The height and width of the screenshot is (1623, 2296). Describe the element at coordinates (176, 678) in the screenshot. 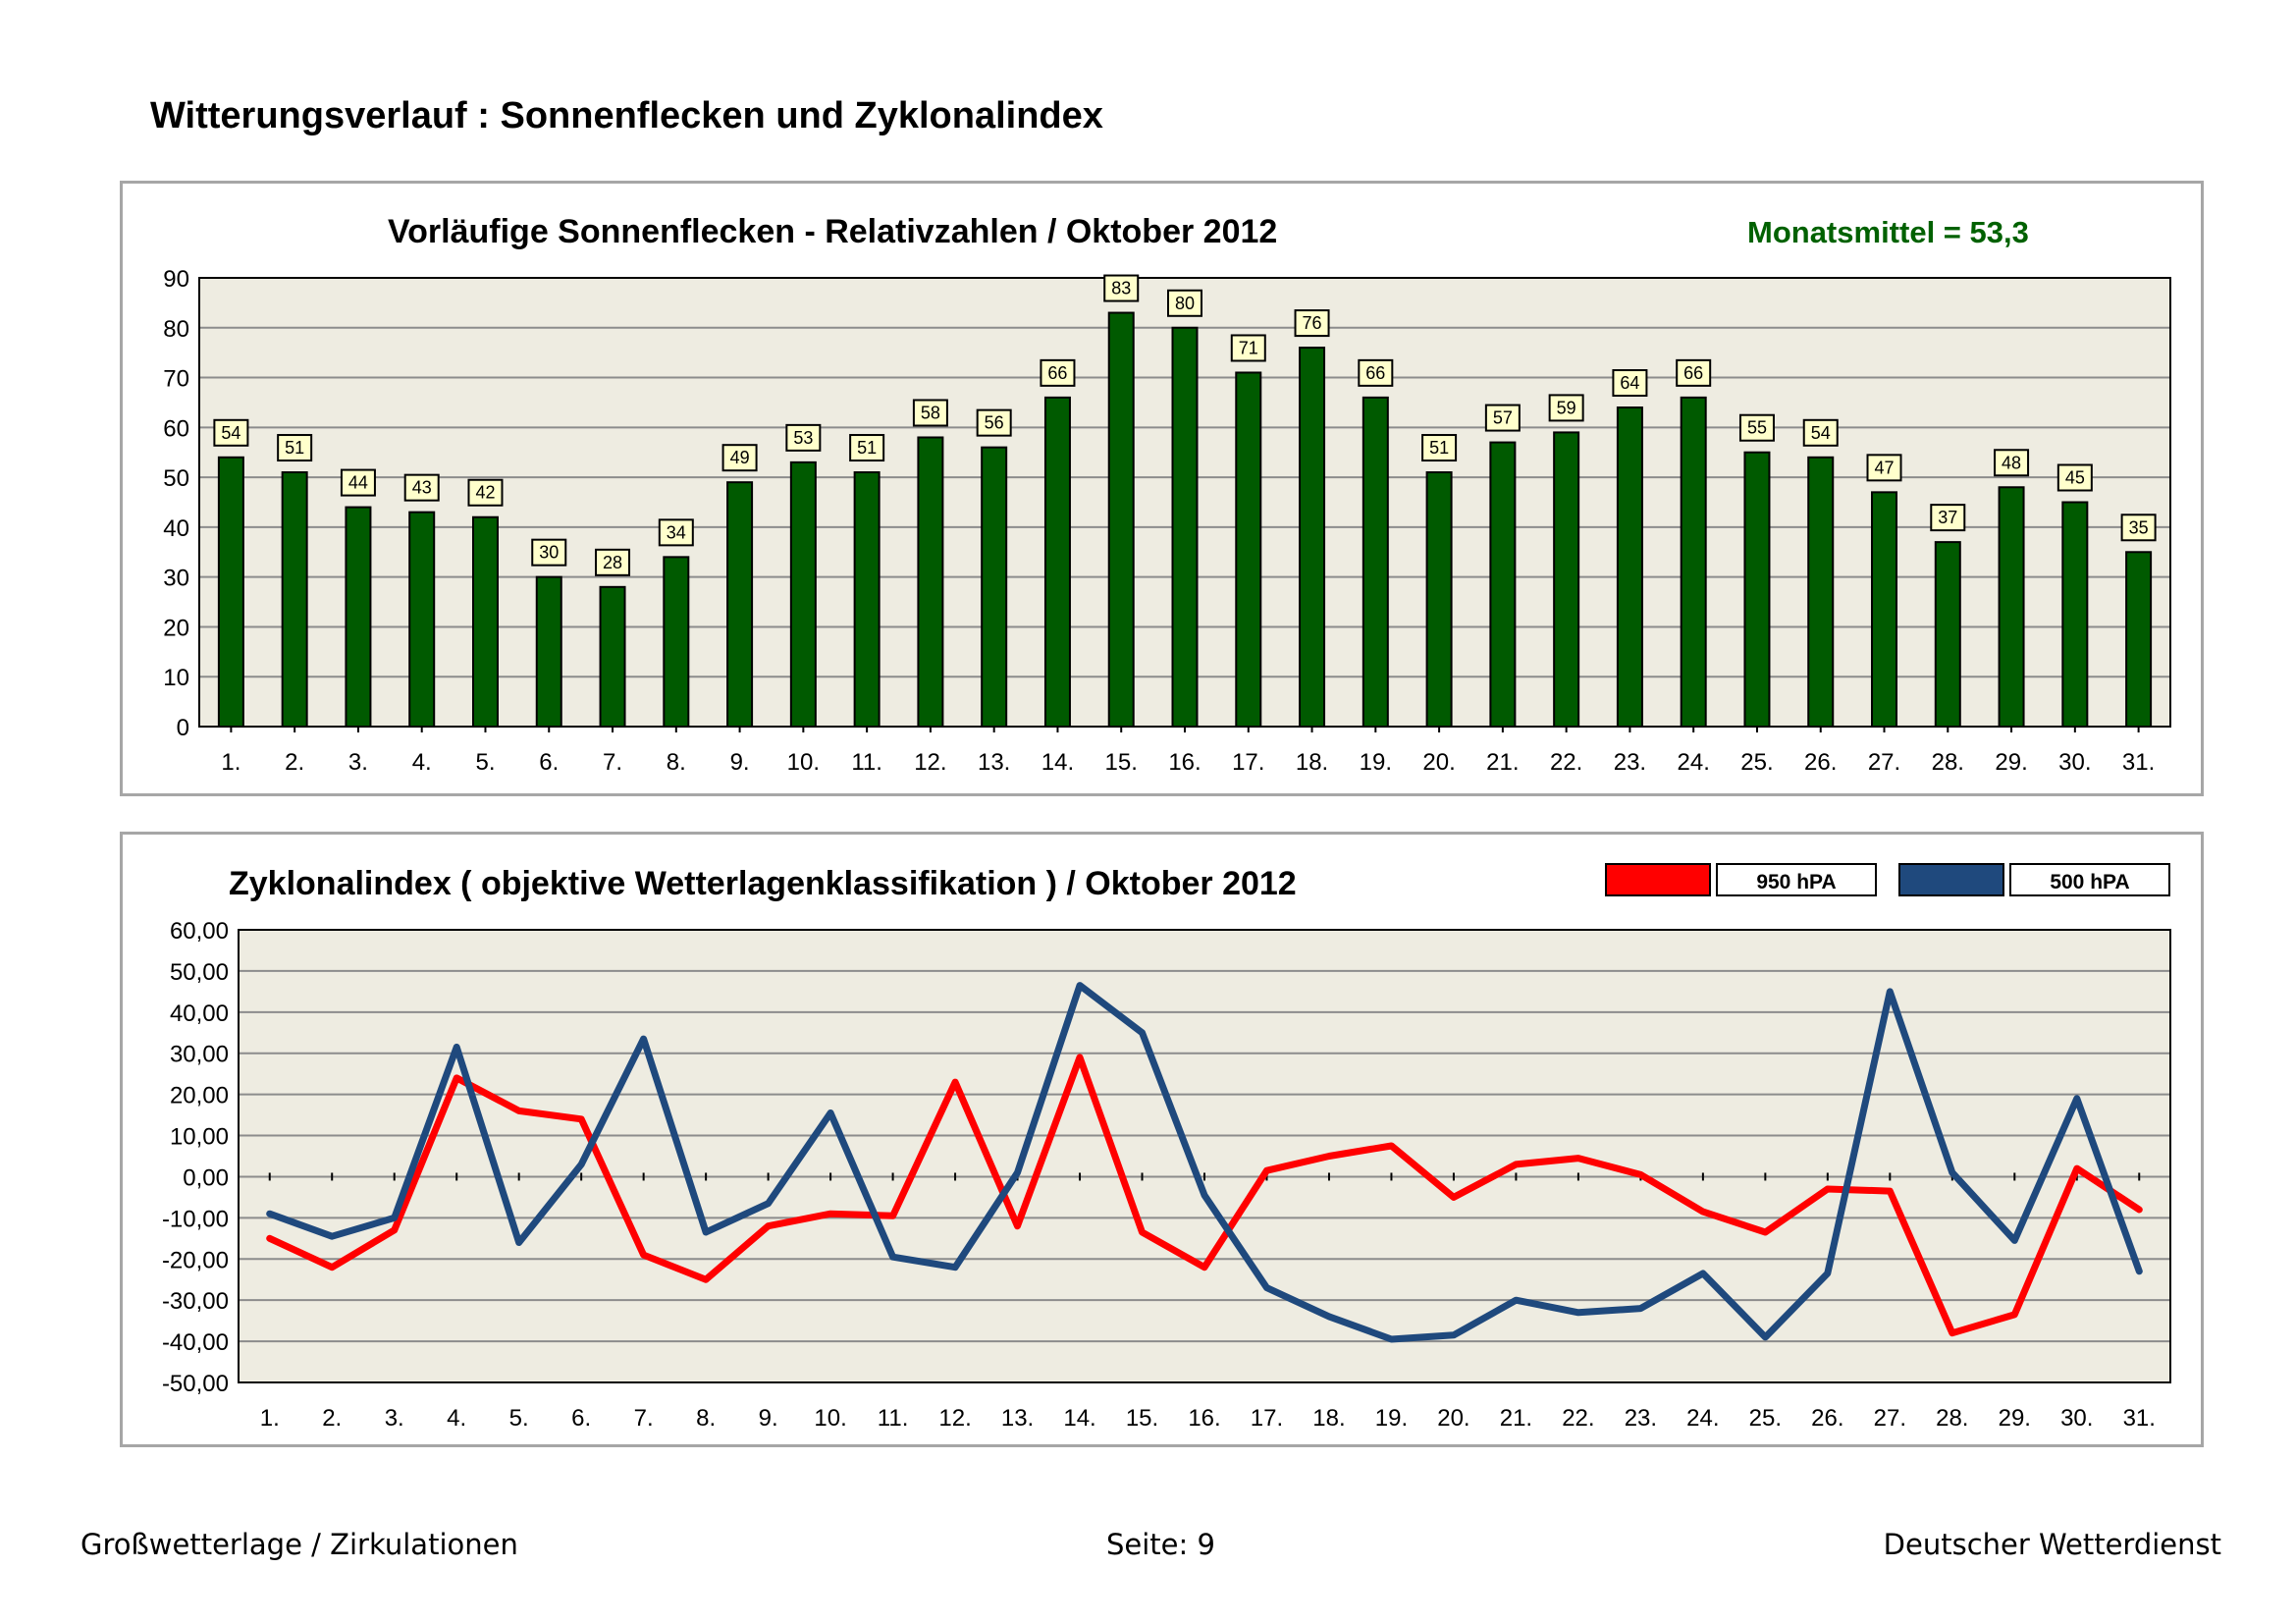

I see `y-tick-label: 10` at that location.